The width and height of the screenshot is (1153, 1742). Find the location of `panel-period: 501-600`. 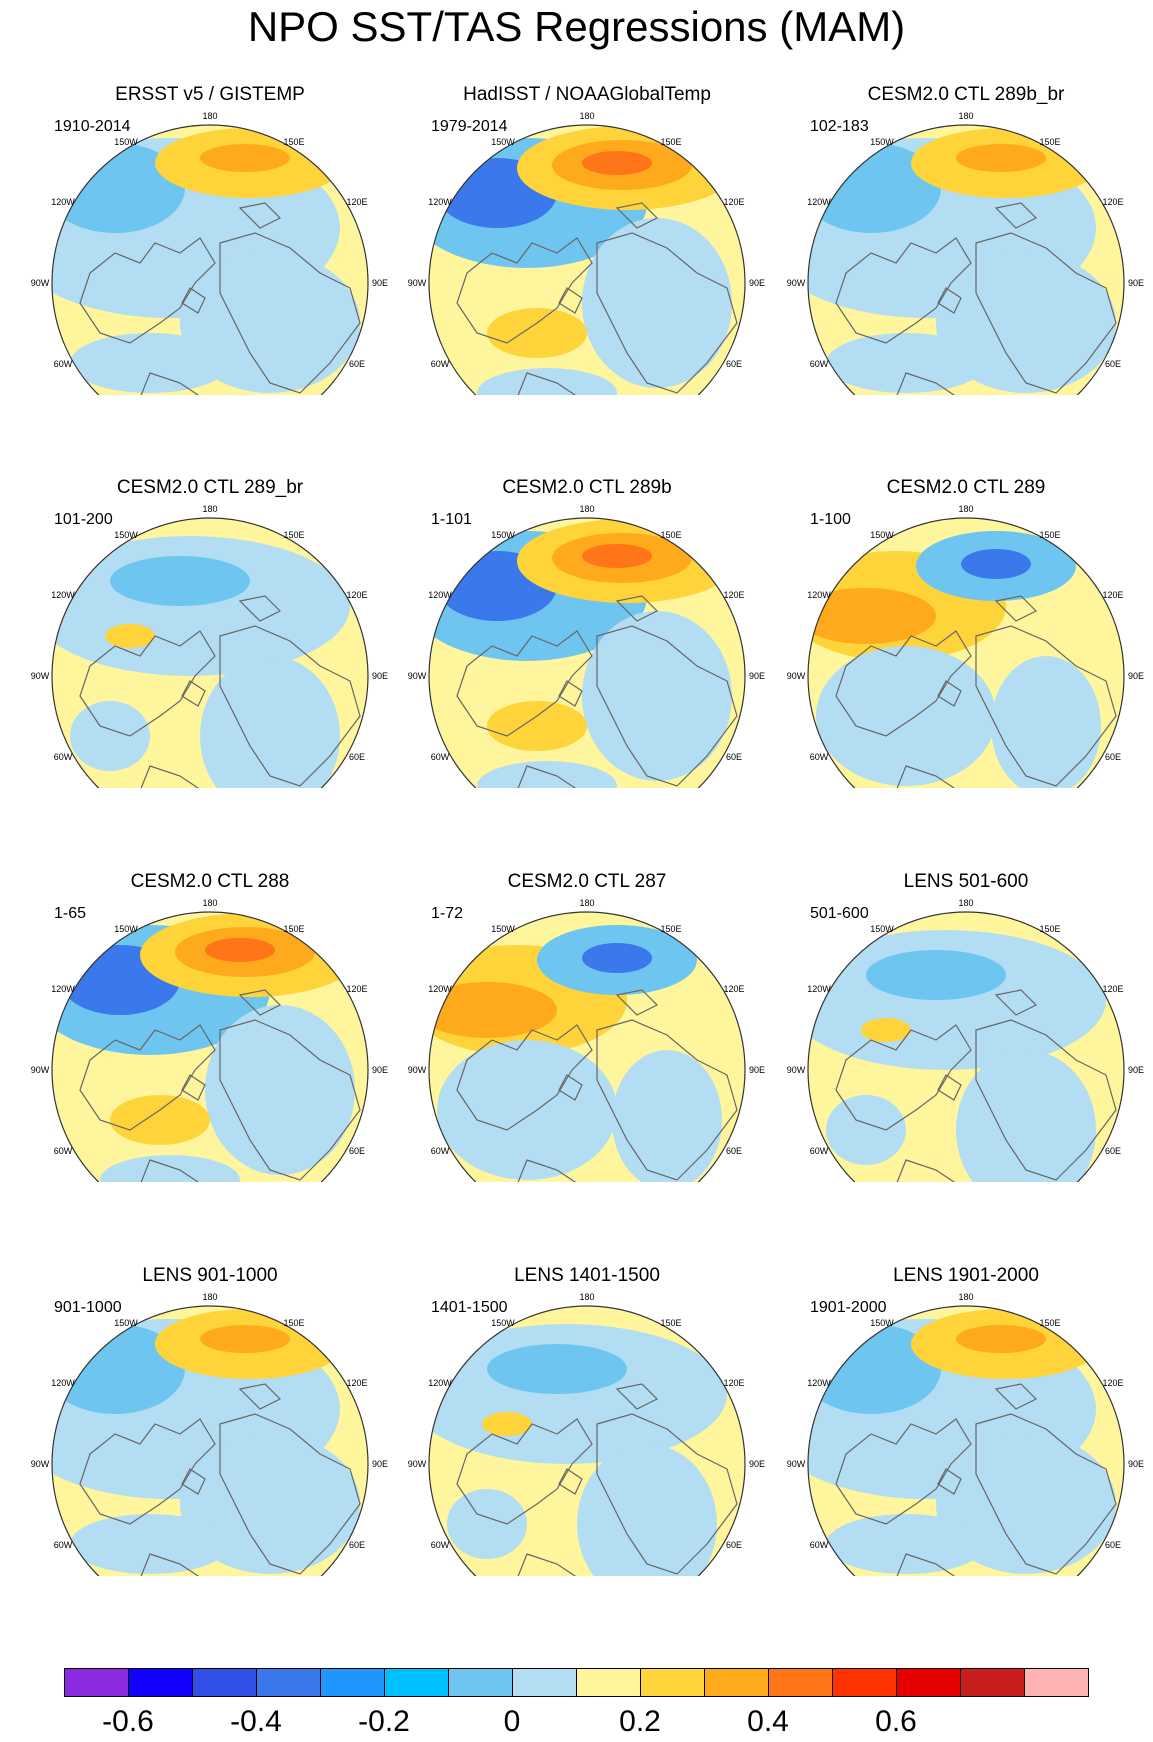

panel-period: 501-600 is located at coordinates (839, 913).